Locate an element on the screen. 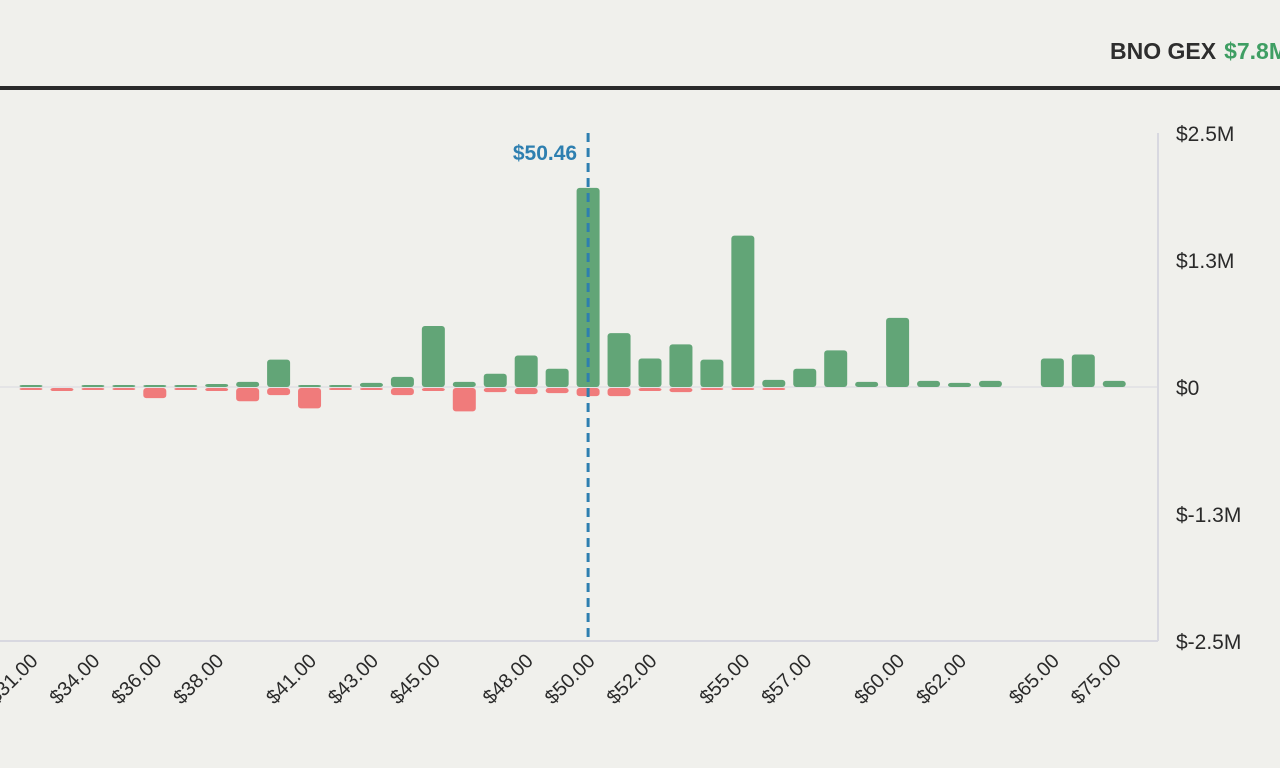  x-tick-label: $43.00 is located at coordinates (353, 679).